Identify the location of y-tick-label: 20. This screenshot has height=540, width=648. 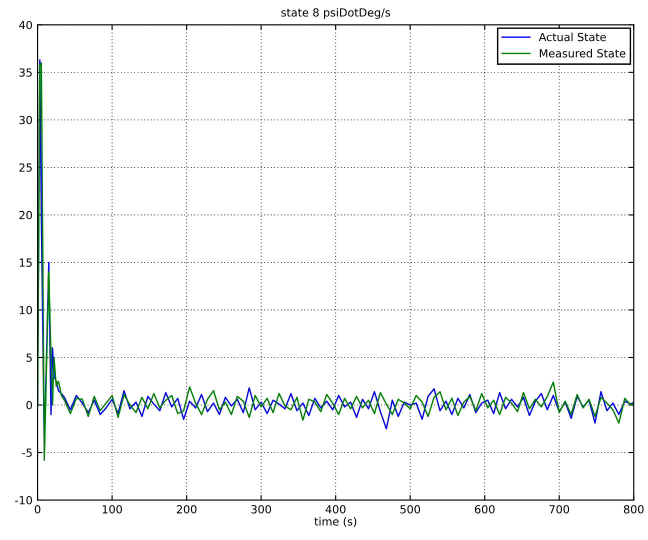
(25, 215).